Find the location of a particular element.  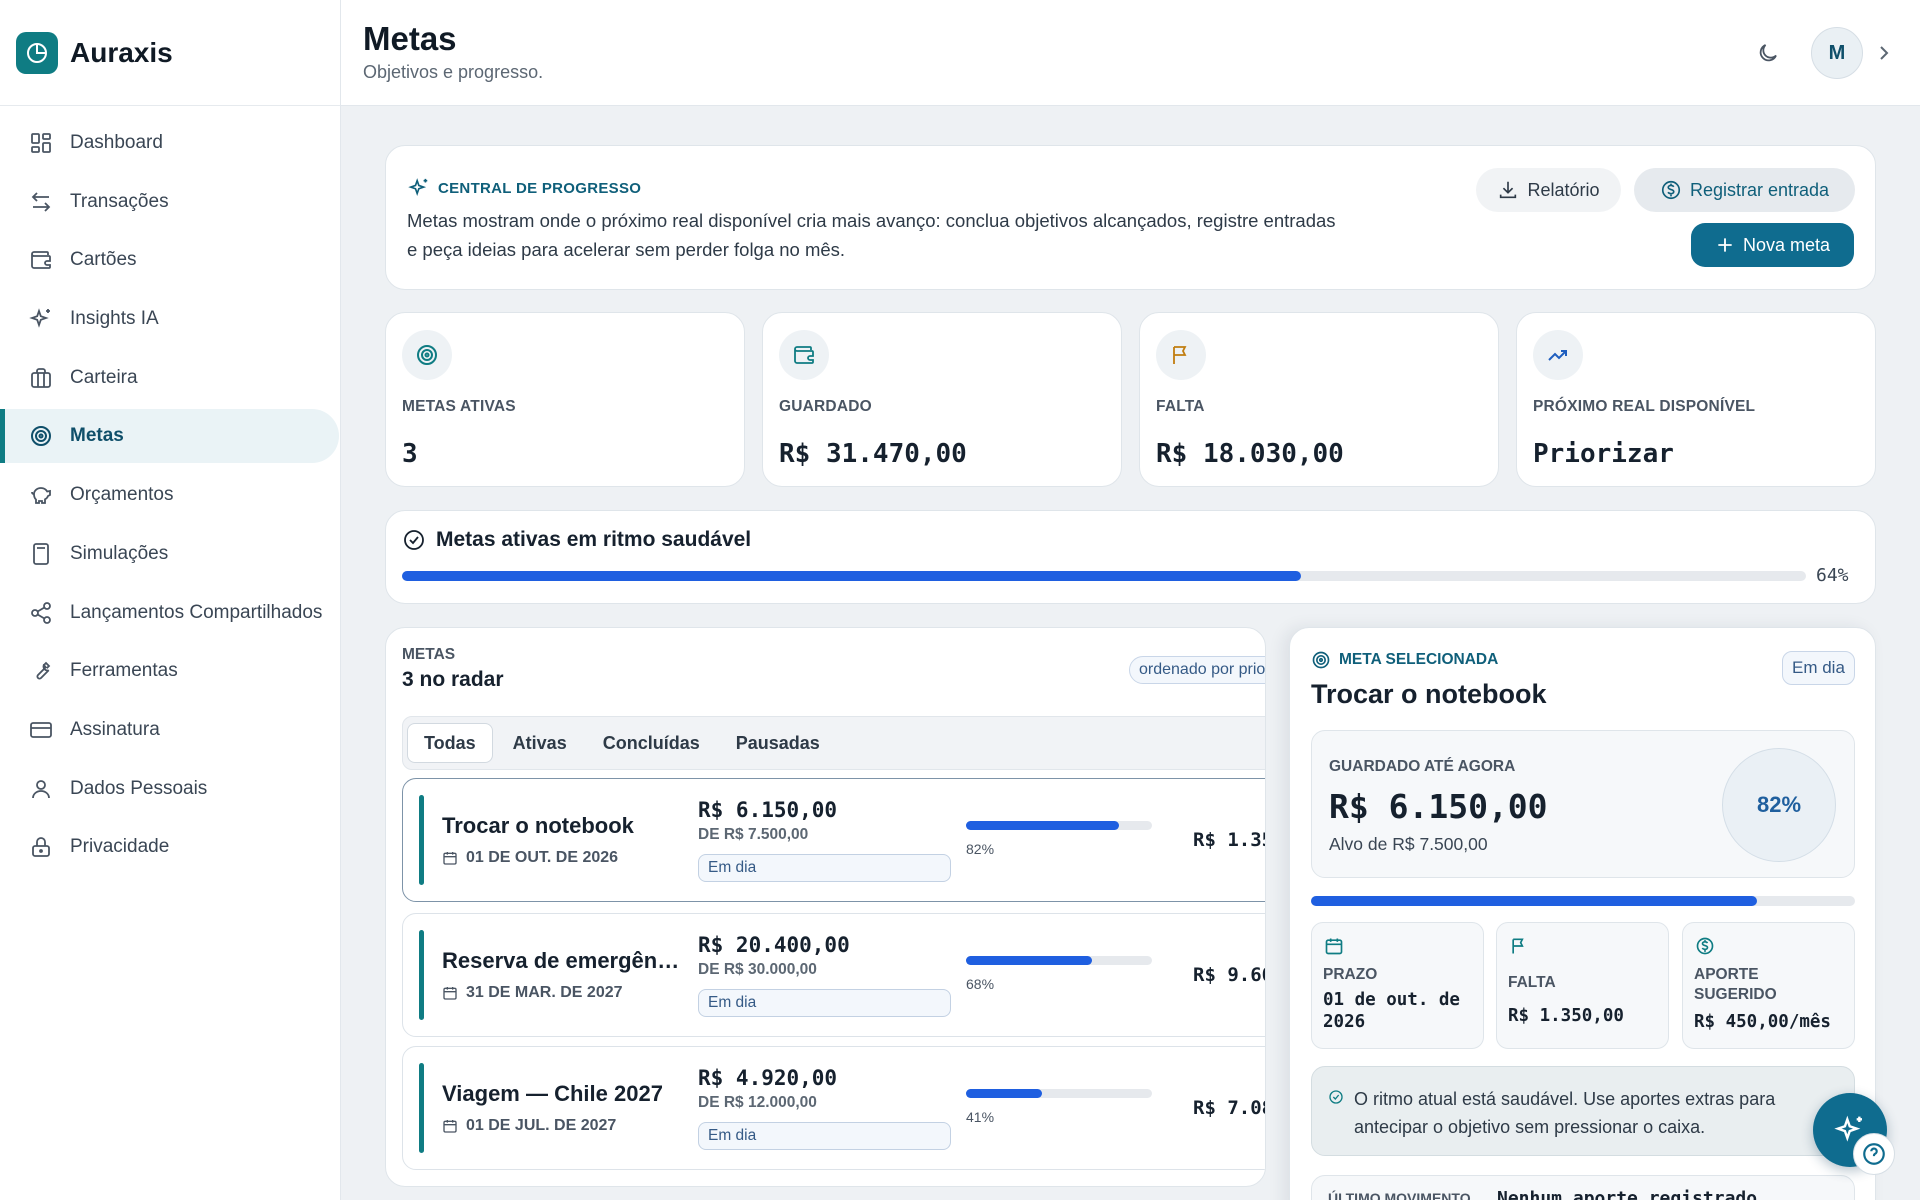

new-goal-button: Nova meta is located at coordinates (1772, 245).